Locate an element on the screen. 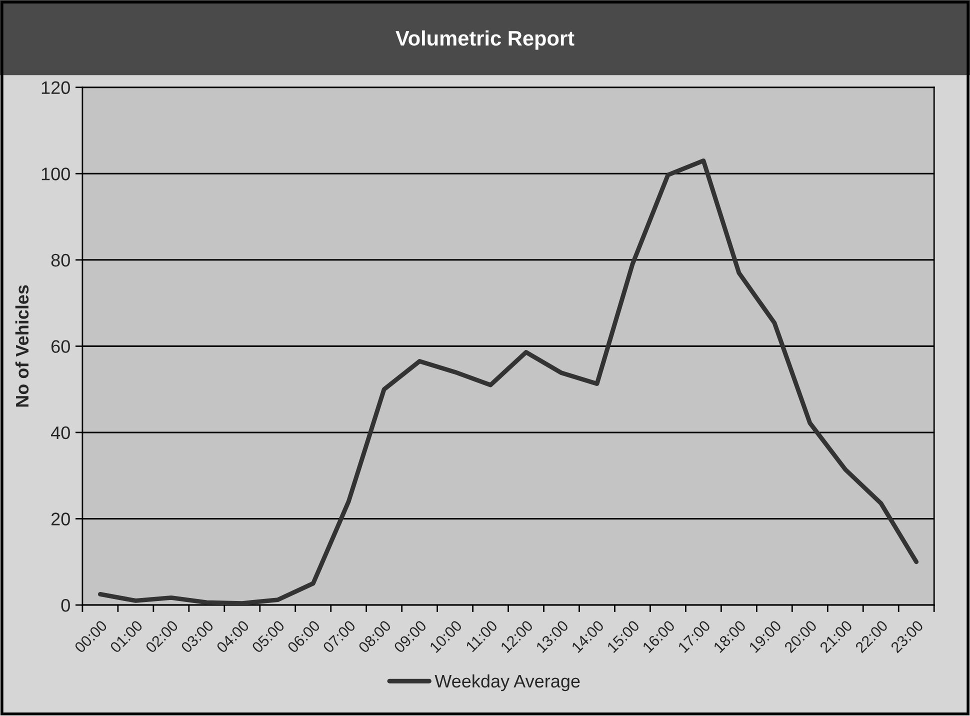 The height and width of the screenshot is (716, 970). y-tick-label: 100 is located at coordinates (56, 174).